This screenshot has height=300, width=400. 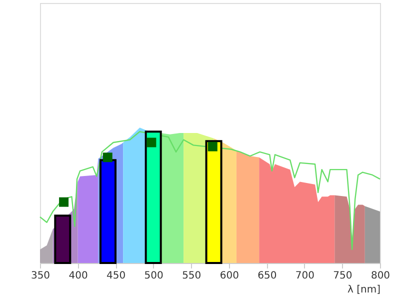 I want to click on x-tick-label: 350, so click(x=40, y=276).